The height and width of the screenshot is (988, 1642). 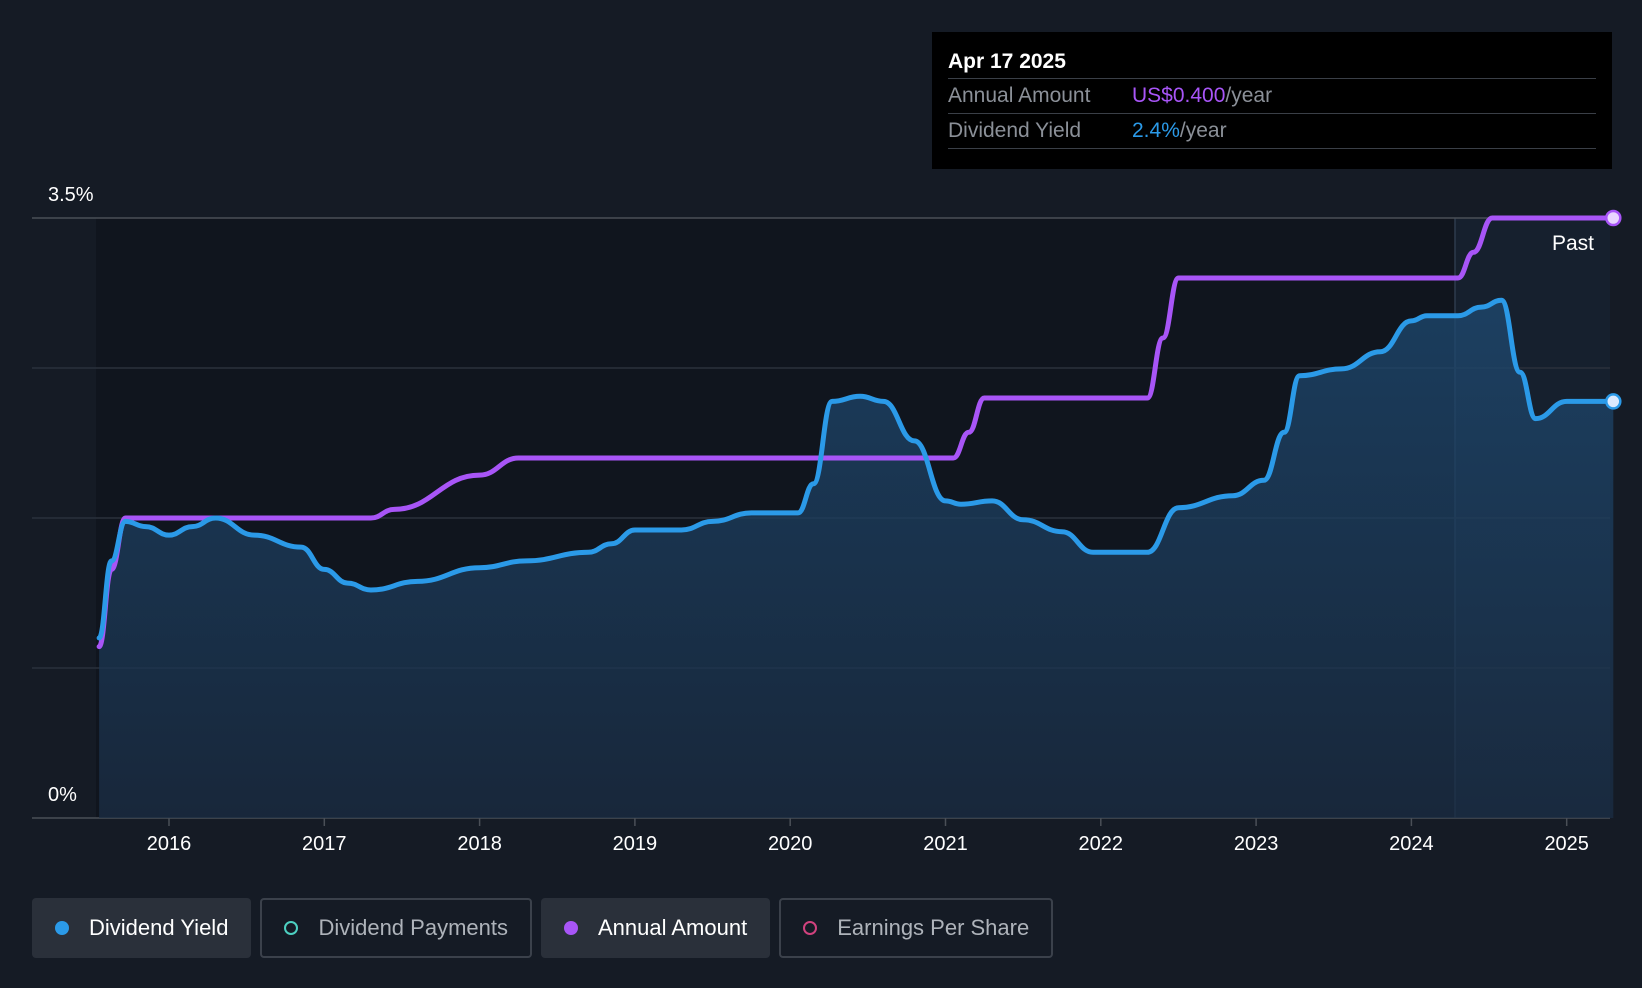 What do you see at coordinates (1101, 844) in the screenshot?
I see `x-tick-label: 2022` at bounding box center [1101, 844].